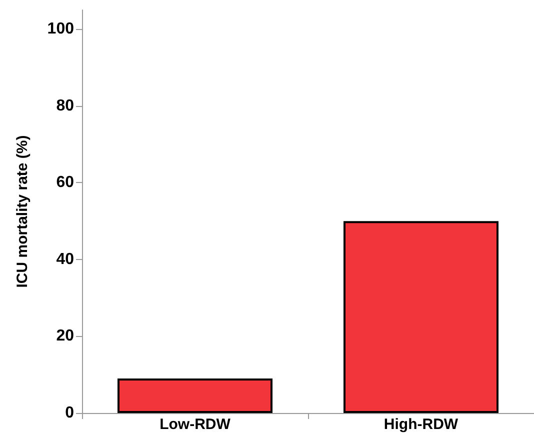 The height and width of the screenshot is (443, 534). What do you see at coordinates (65, 105) in the screenshot?
I see `y-tick-label: 80` at bounding box center [65, 105].